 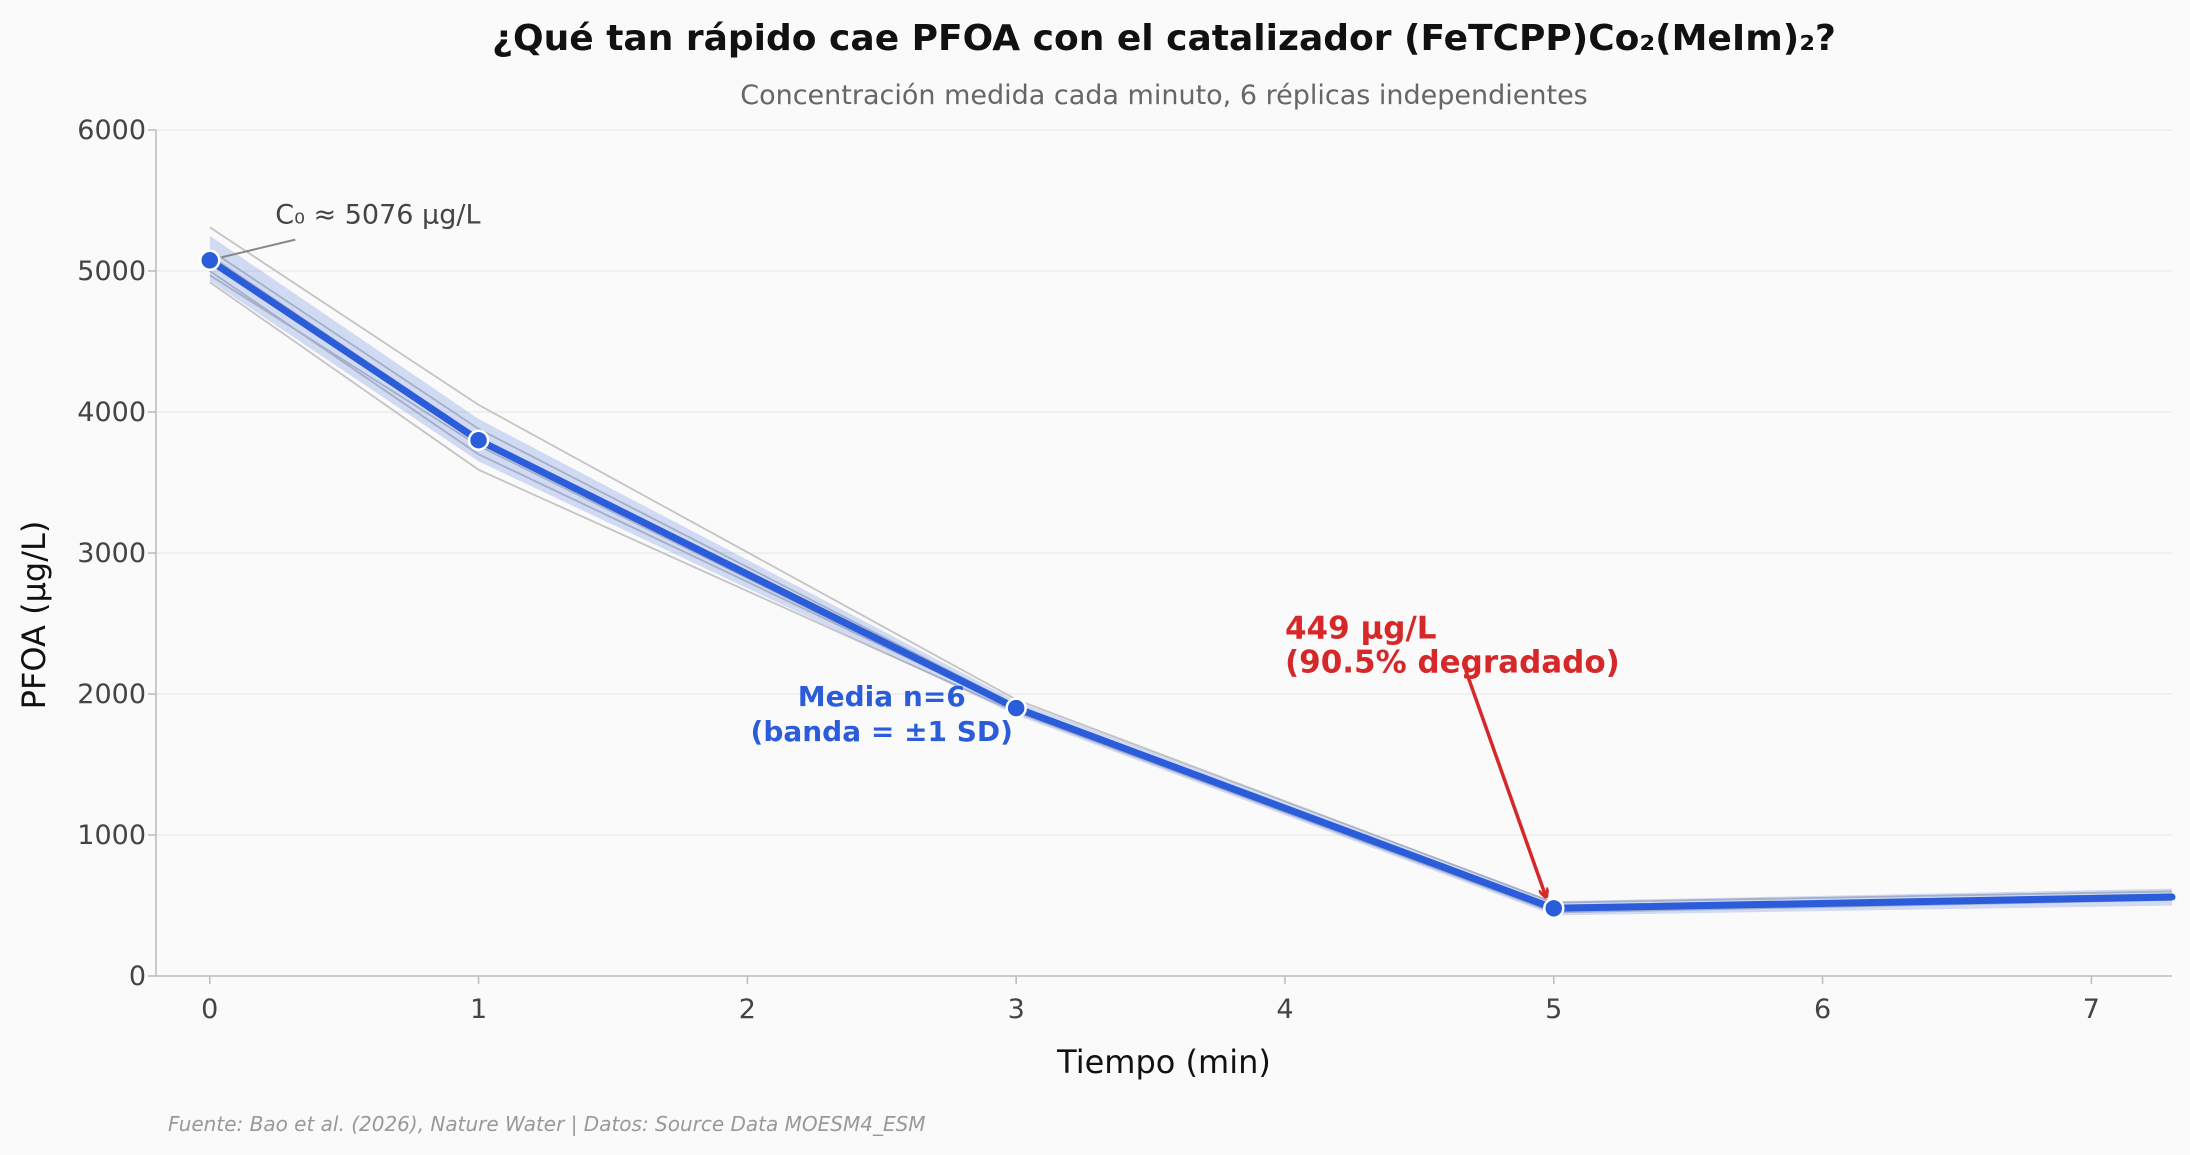 What do you see at coordinates (1284, 1009) in the screenshot?
I see `x-tick-label-4: 4` at bounding box center [1284, 1009].